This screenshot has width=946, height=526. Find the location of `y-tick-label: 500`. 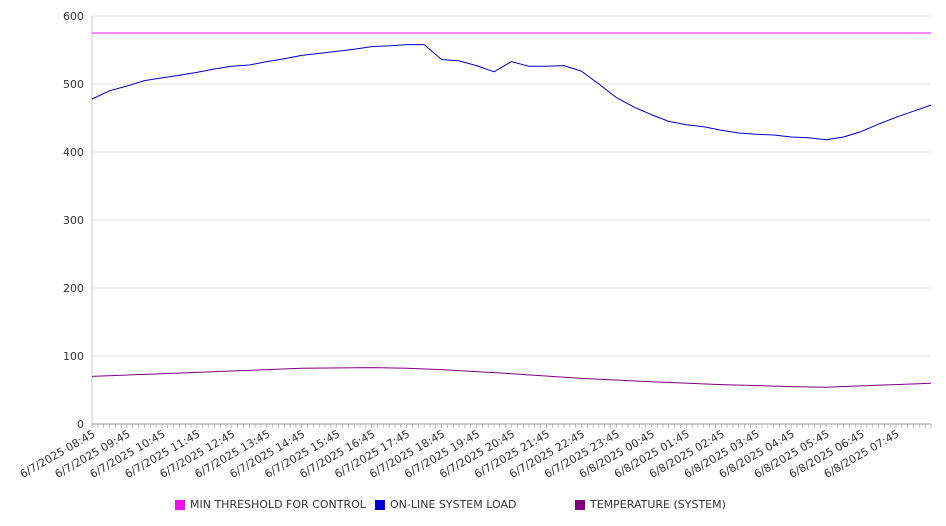

y-tick-label: 500 is located at coordinates (73, 84).